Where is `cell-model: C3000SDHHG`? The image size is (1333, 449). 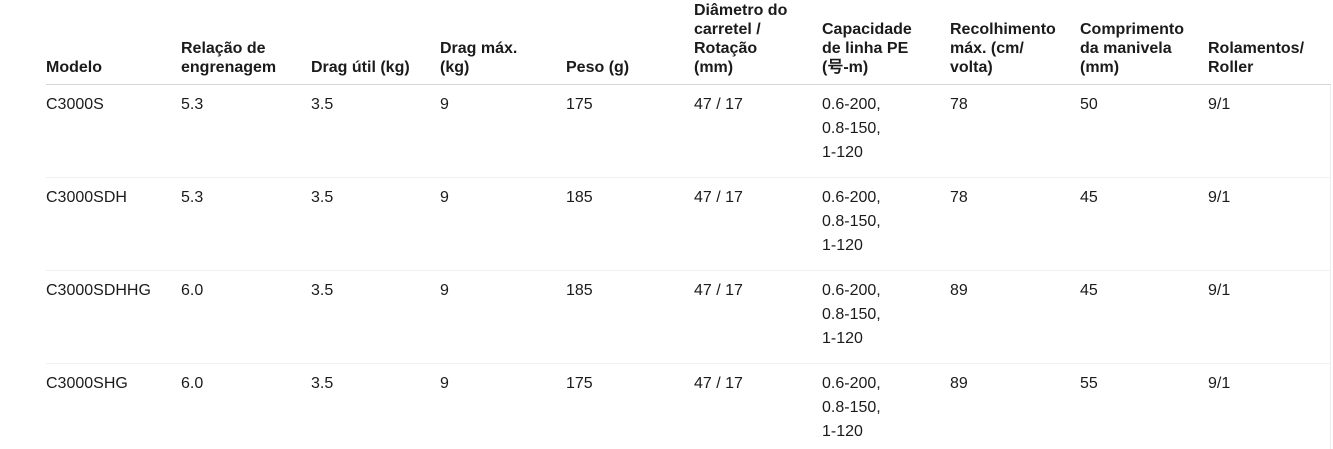
cell-model: C3000SDHHG is located at coordinates (113, 317).